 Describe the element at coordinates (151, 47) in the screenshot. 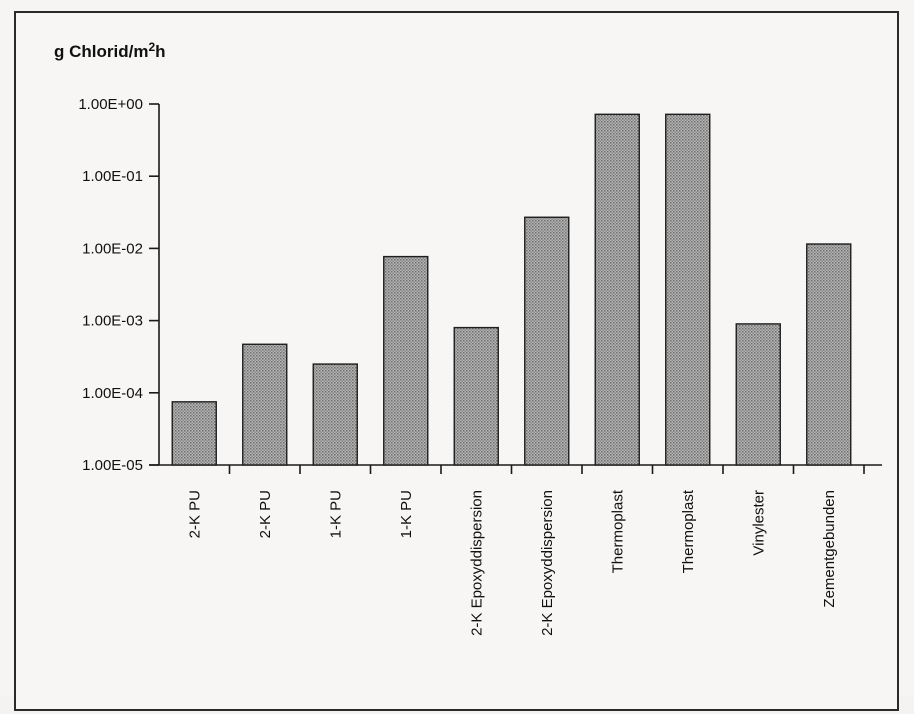

I see `y-axis-label-sup: 2` at that location.